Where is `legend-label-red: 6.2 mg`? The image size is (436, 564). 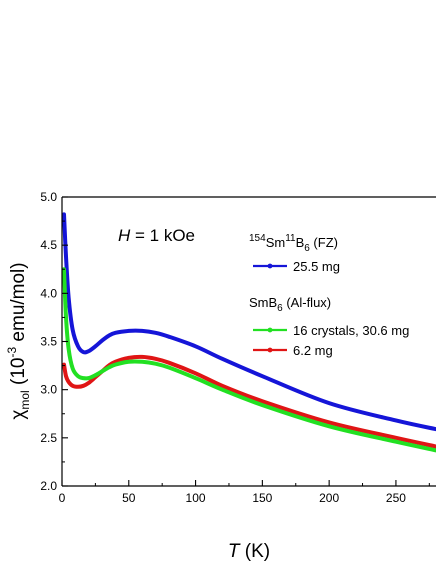
legend-label-red: 6.2 mg is located at coordinates (313, 350).